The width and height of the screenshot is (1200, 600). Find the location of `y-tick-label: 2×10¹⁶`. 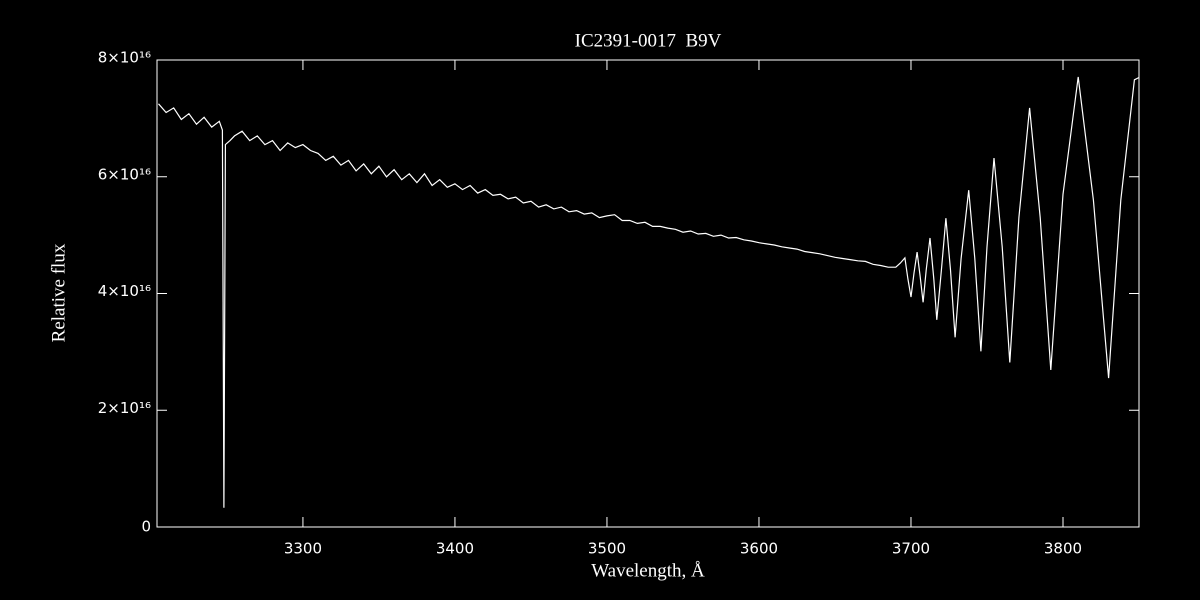

y-tick-label: 2×10¹⁶ is located at coordinates (124, 408).